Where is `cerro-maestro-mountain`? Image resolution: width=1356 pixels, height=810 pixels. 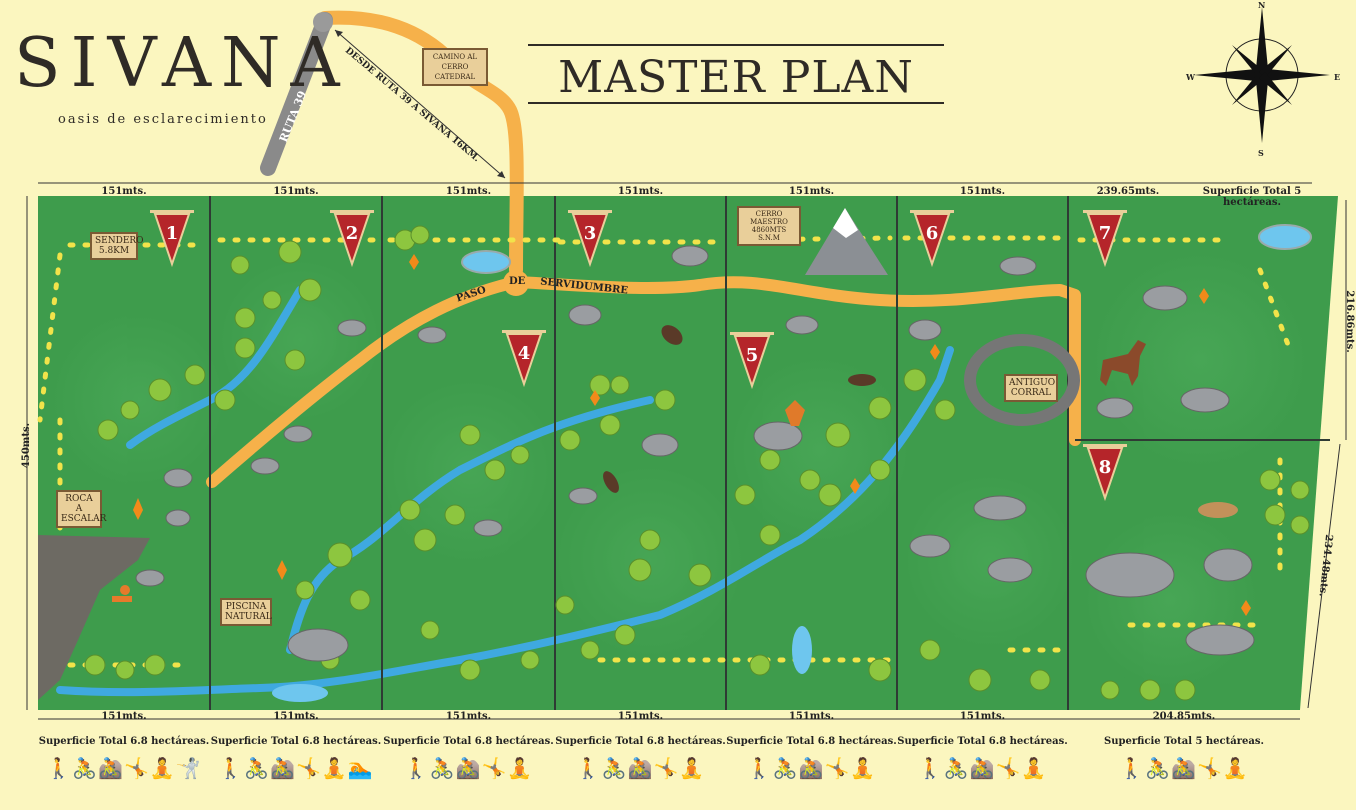
cerro-maestro-mountain is located at coordinates (846, 241).